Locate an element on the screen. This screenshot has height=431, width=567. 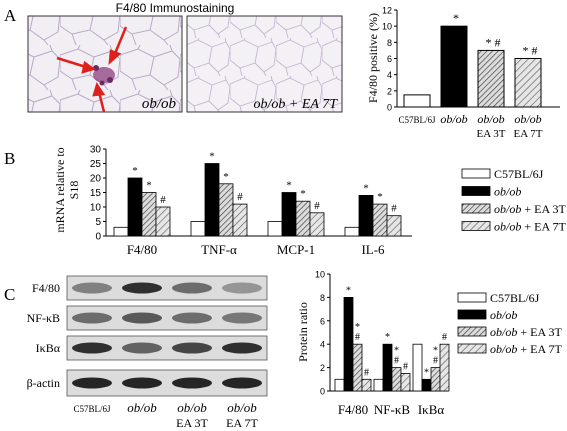
y-tick-label: 5 is located at coordinates (98, 222).